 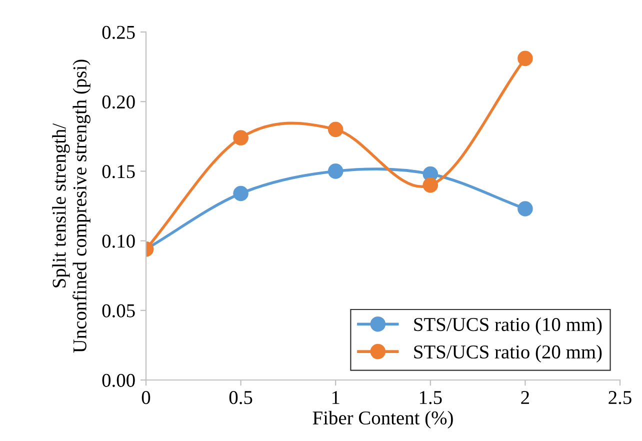 What do you see at coordinates (525, 397) in the screenshot?
I see `x-tick-label: 2` at bounding box center [525, 397].